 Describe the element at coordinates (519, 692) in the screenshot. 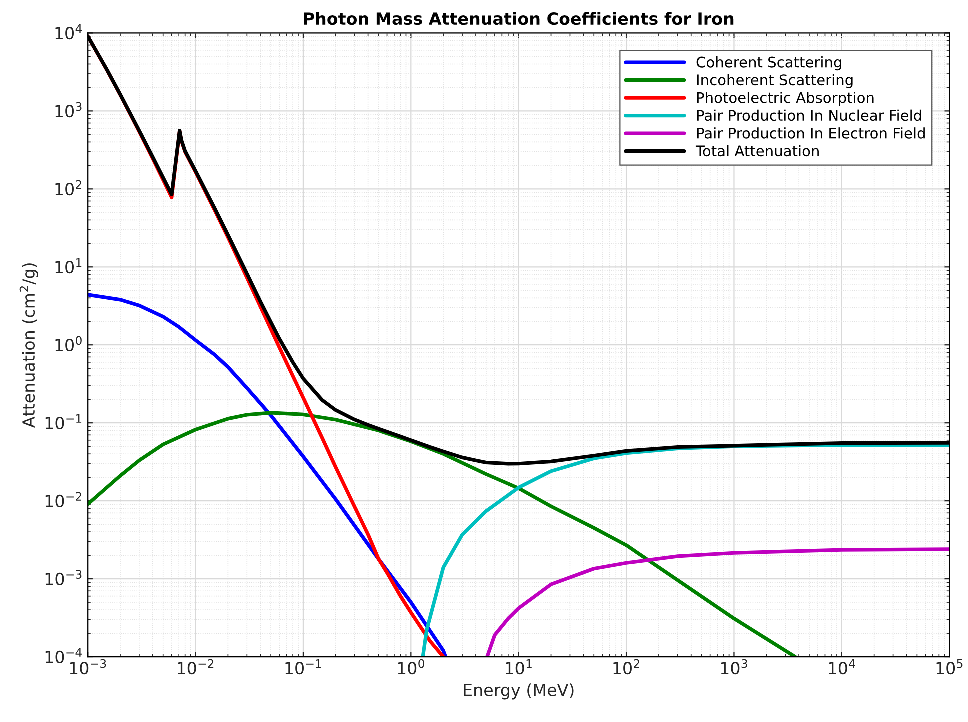

I see `x-axis-title: Energy (MeV)` at that location.